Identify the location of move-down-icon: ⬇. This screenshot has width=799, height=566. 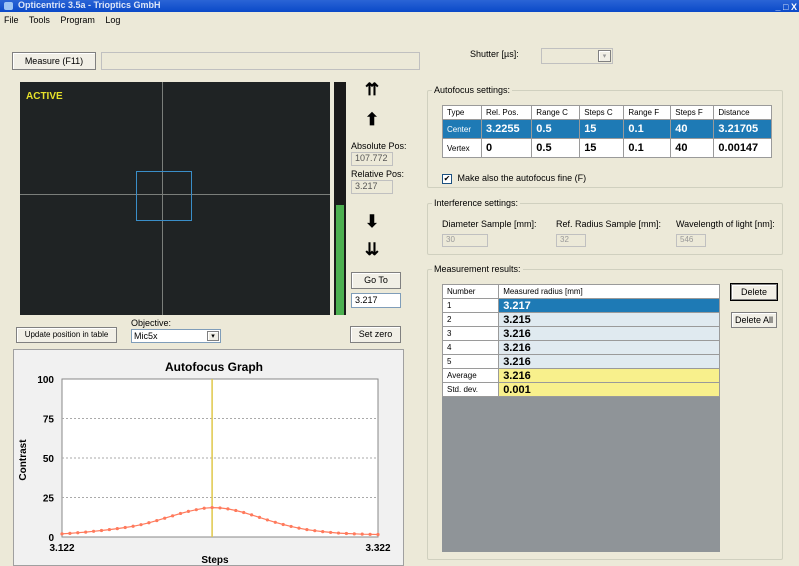
(372, 221).